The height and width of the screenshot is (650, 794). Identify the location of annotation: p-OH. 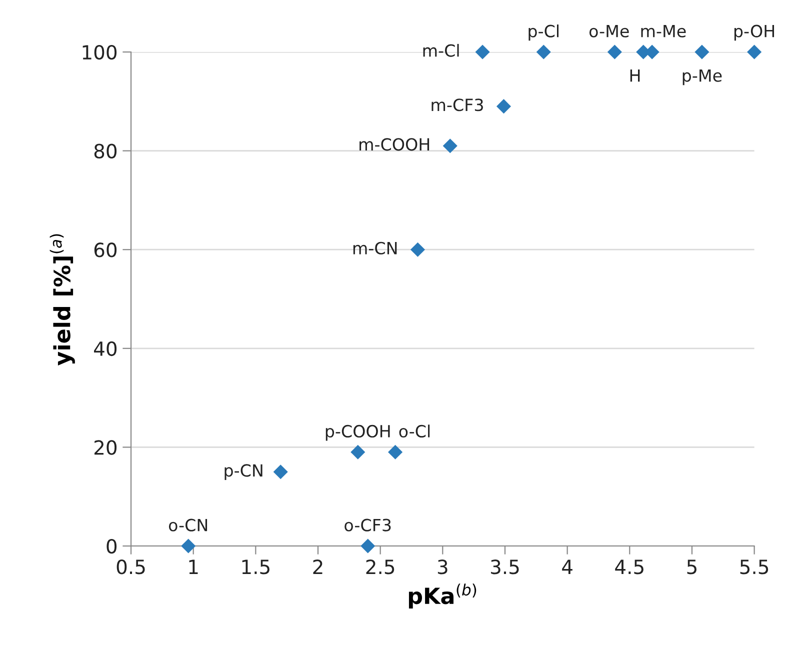
(754, 32).